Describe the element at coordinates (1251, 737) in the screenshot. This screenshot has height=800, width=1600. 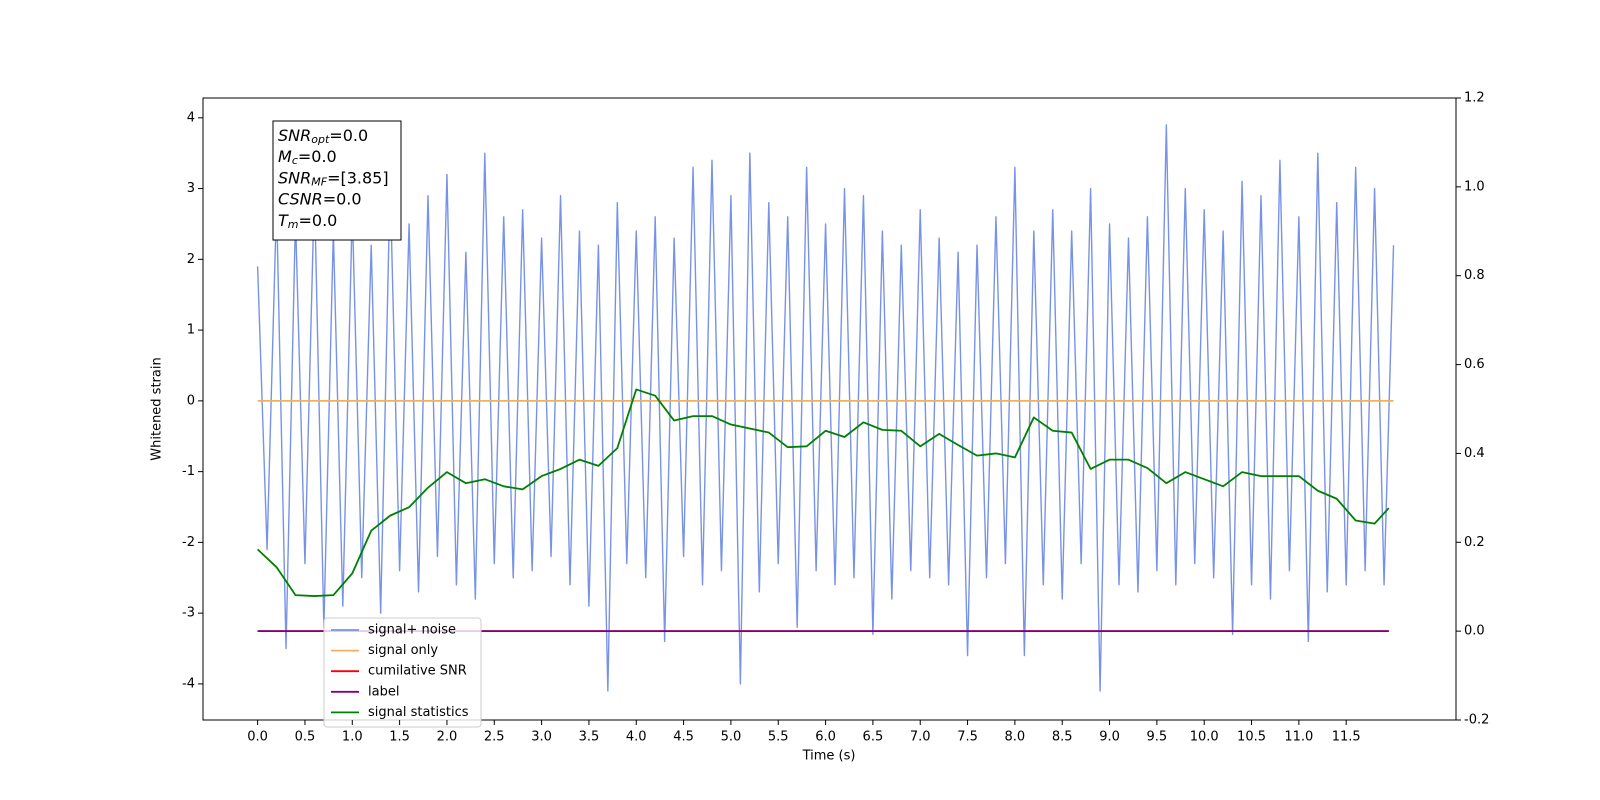
I see `x-tick-label: 10.5` at that location.